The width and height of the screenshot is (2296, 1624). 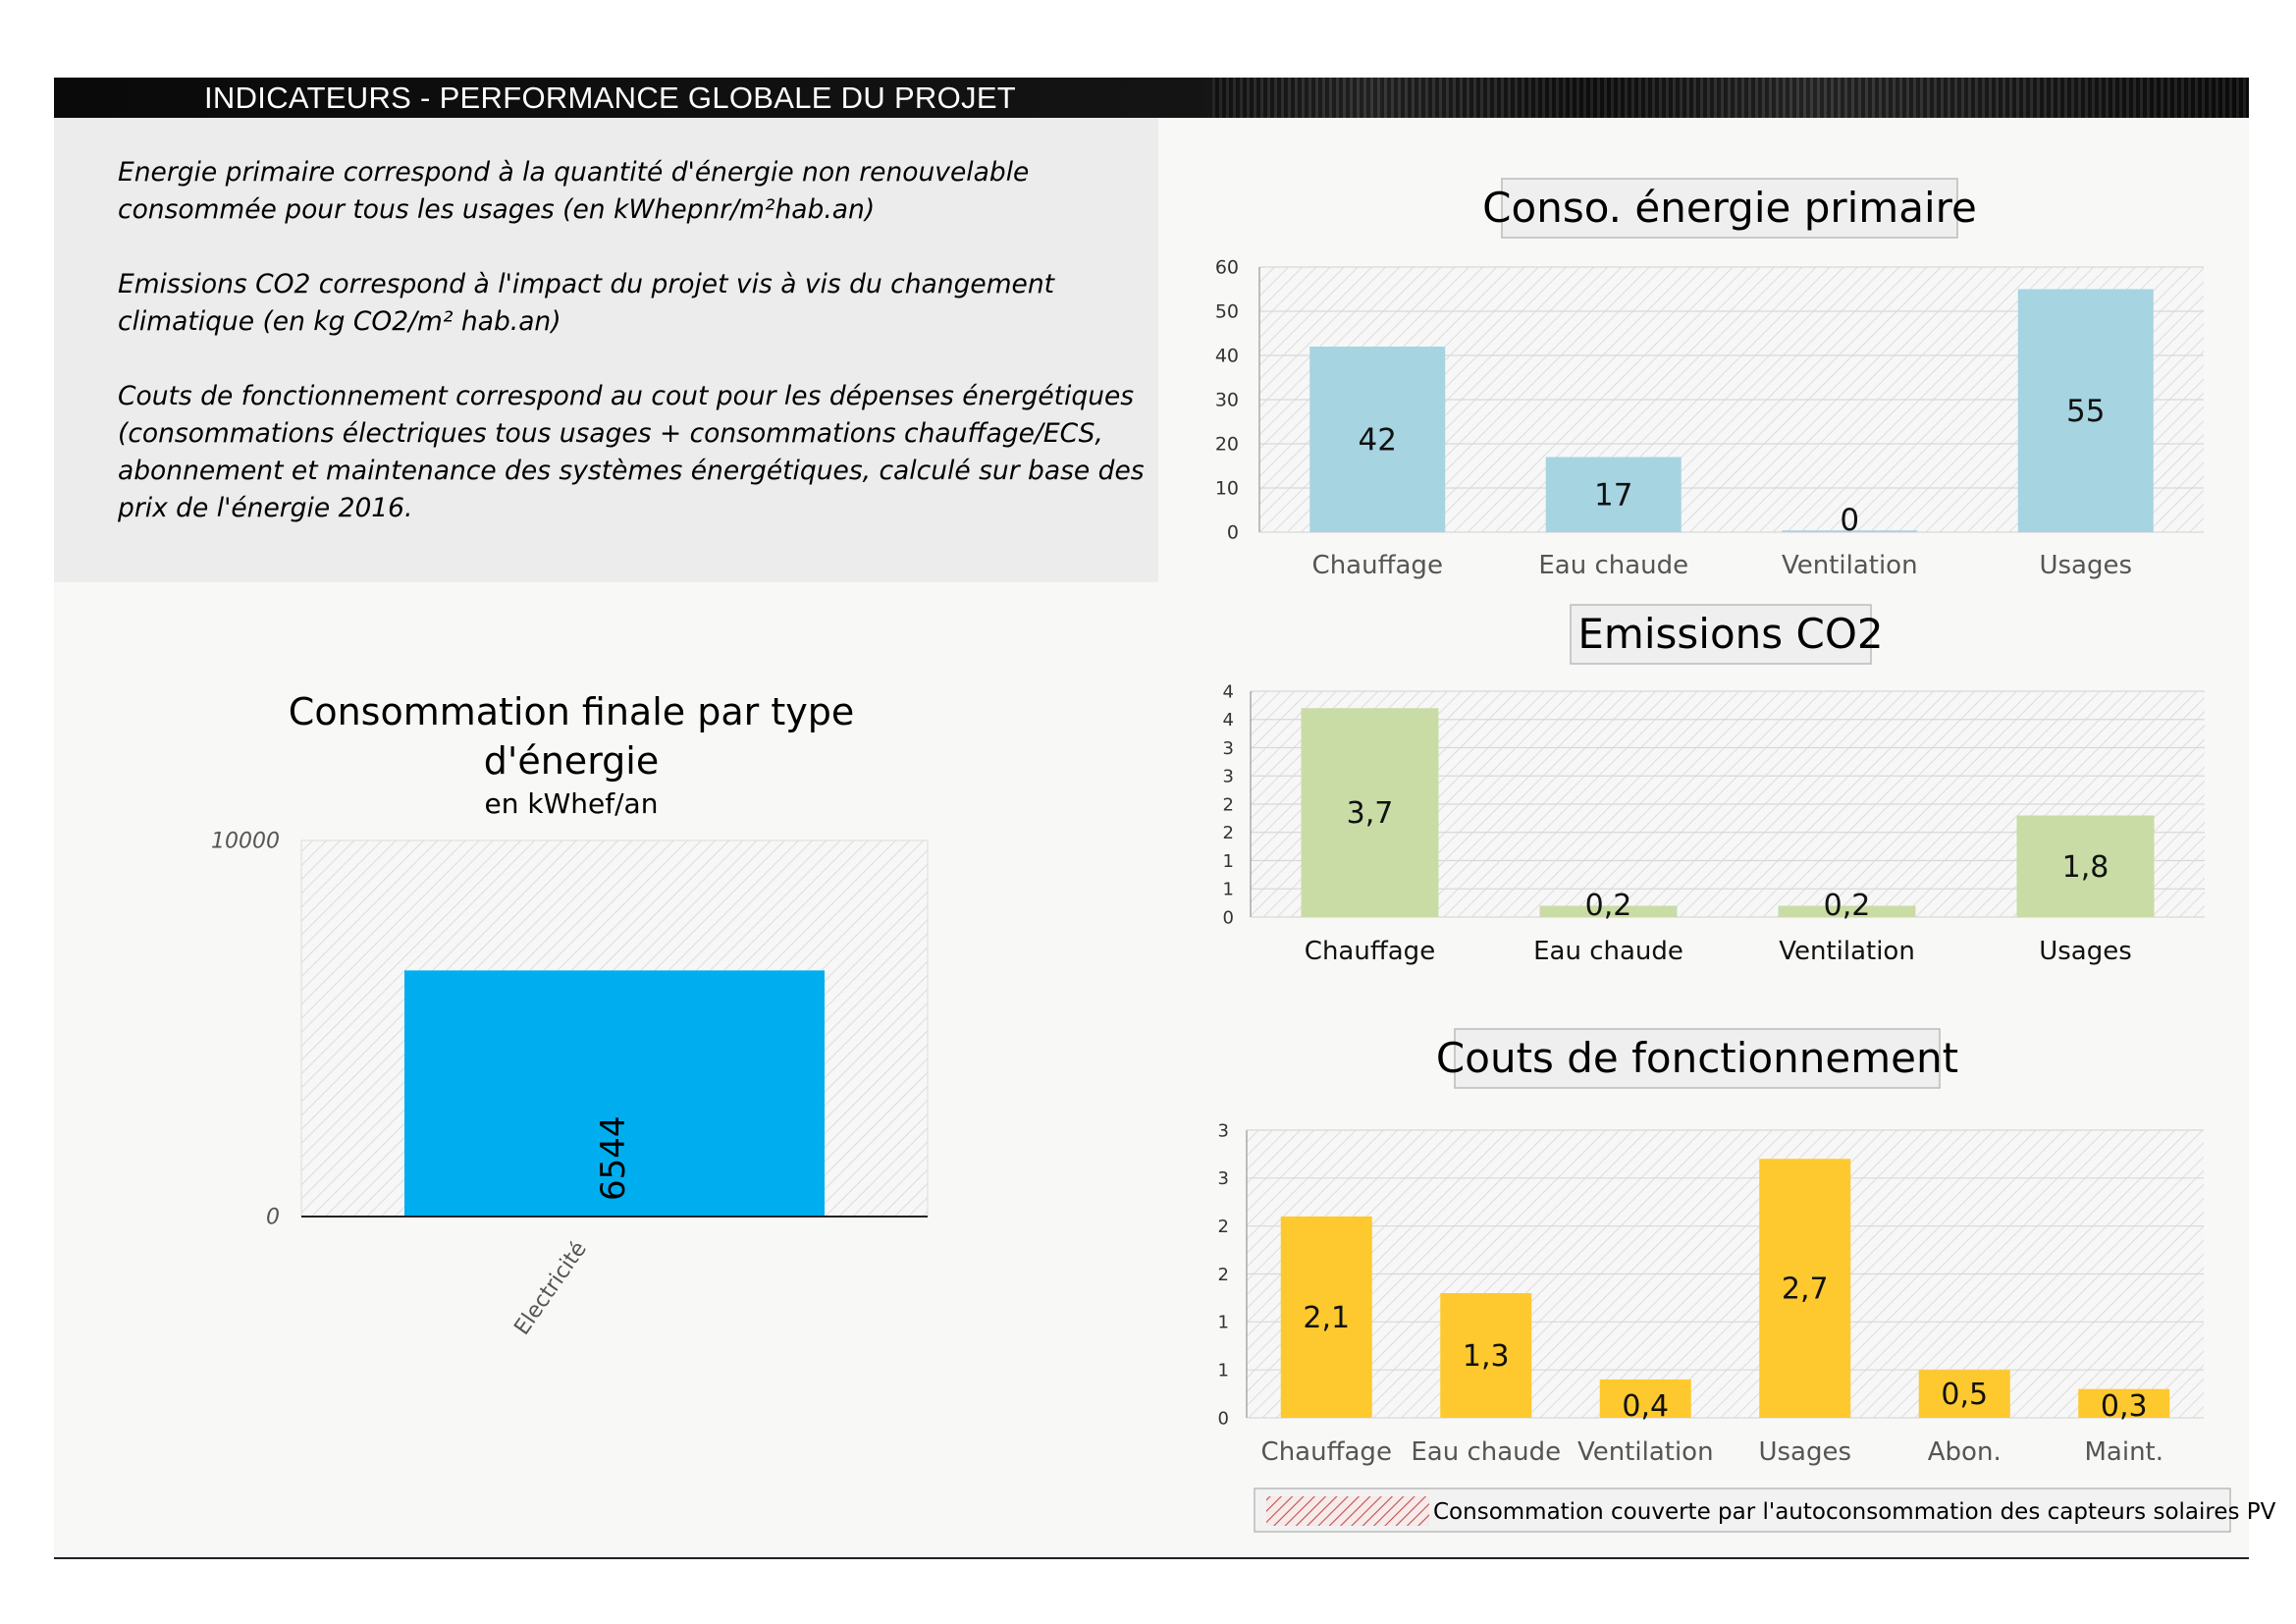 I want to click on header-stripes, so click(x=1730, y=98).